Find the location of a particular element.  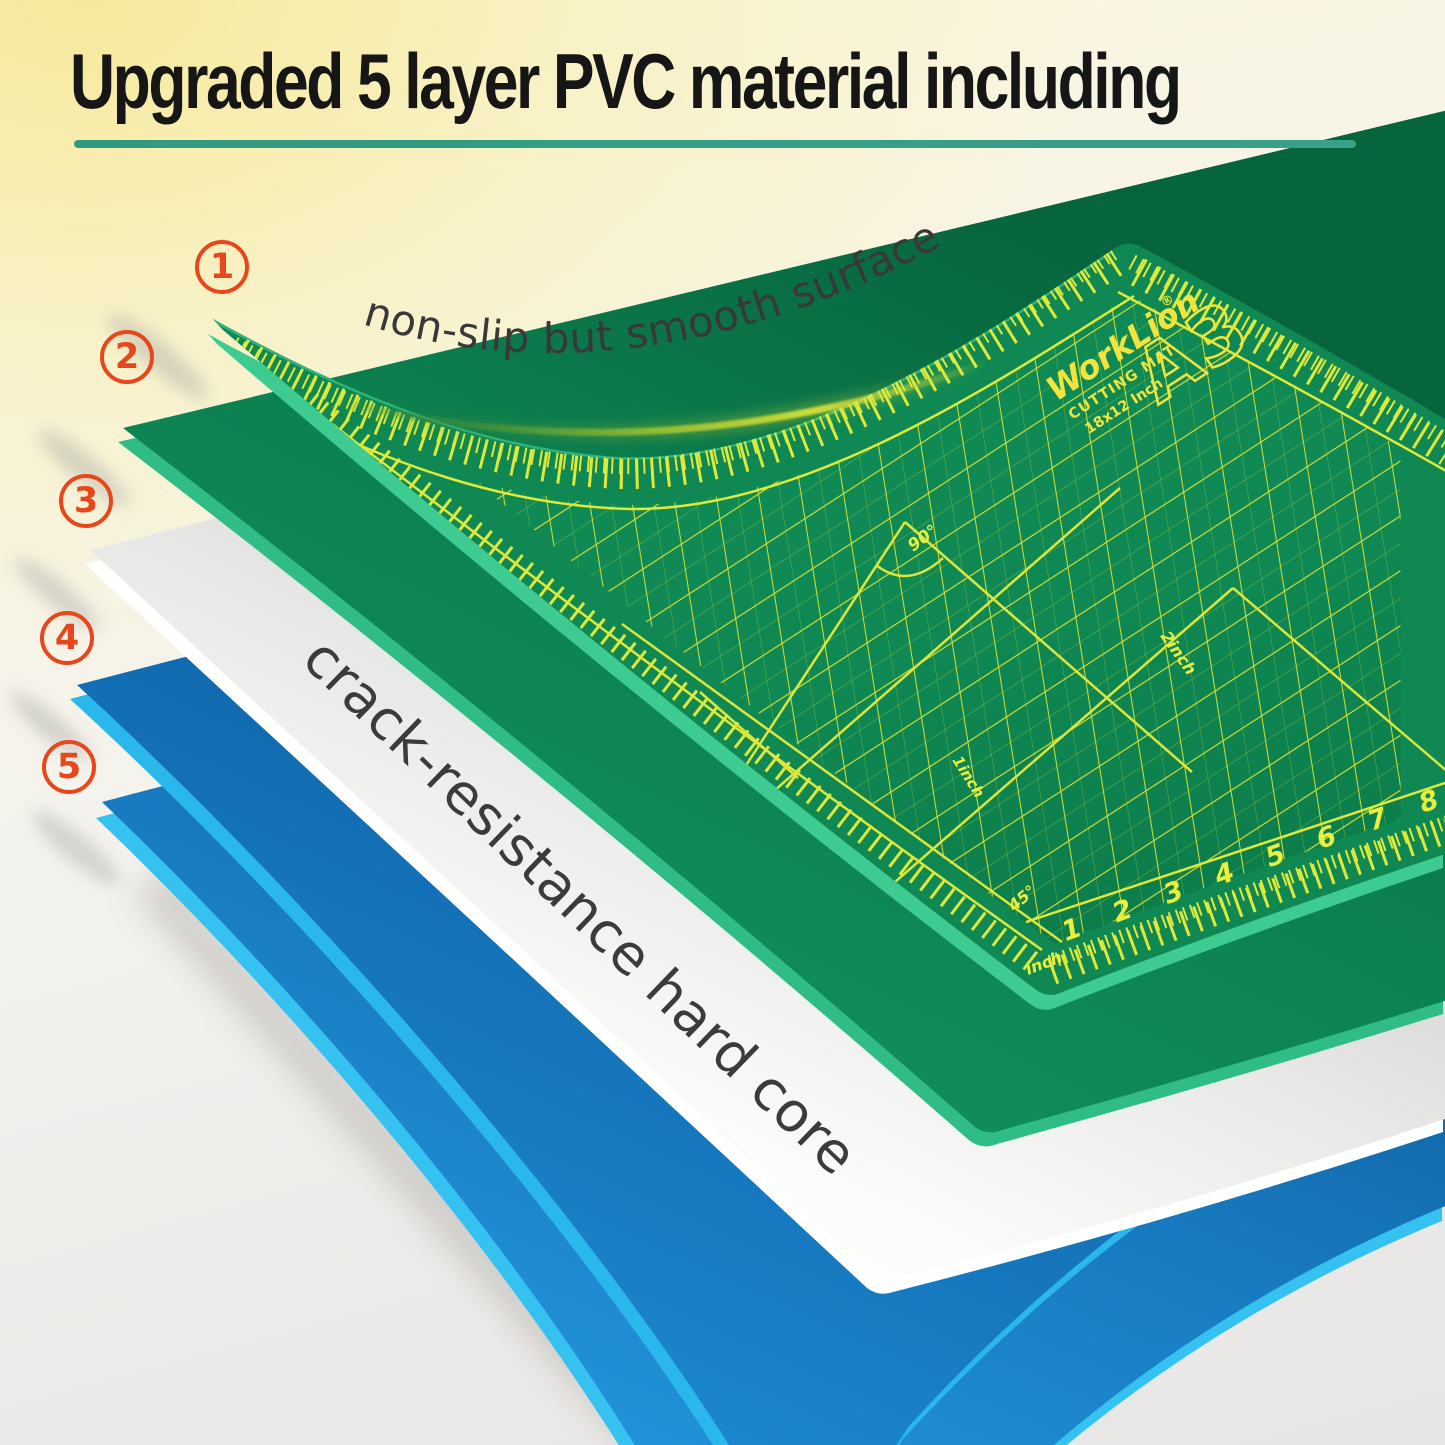

mat-ruler-top is located at coordinates (682, 378).